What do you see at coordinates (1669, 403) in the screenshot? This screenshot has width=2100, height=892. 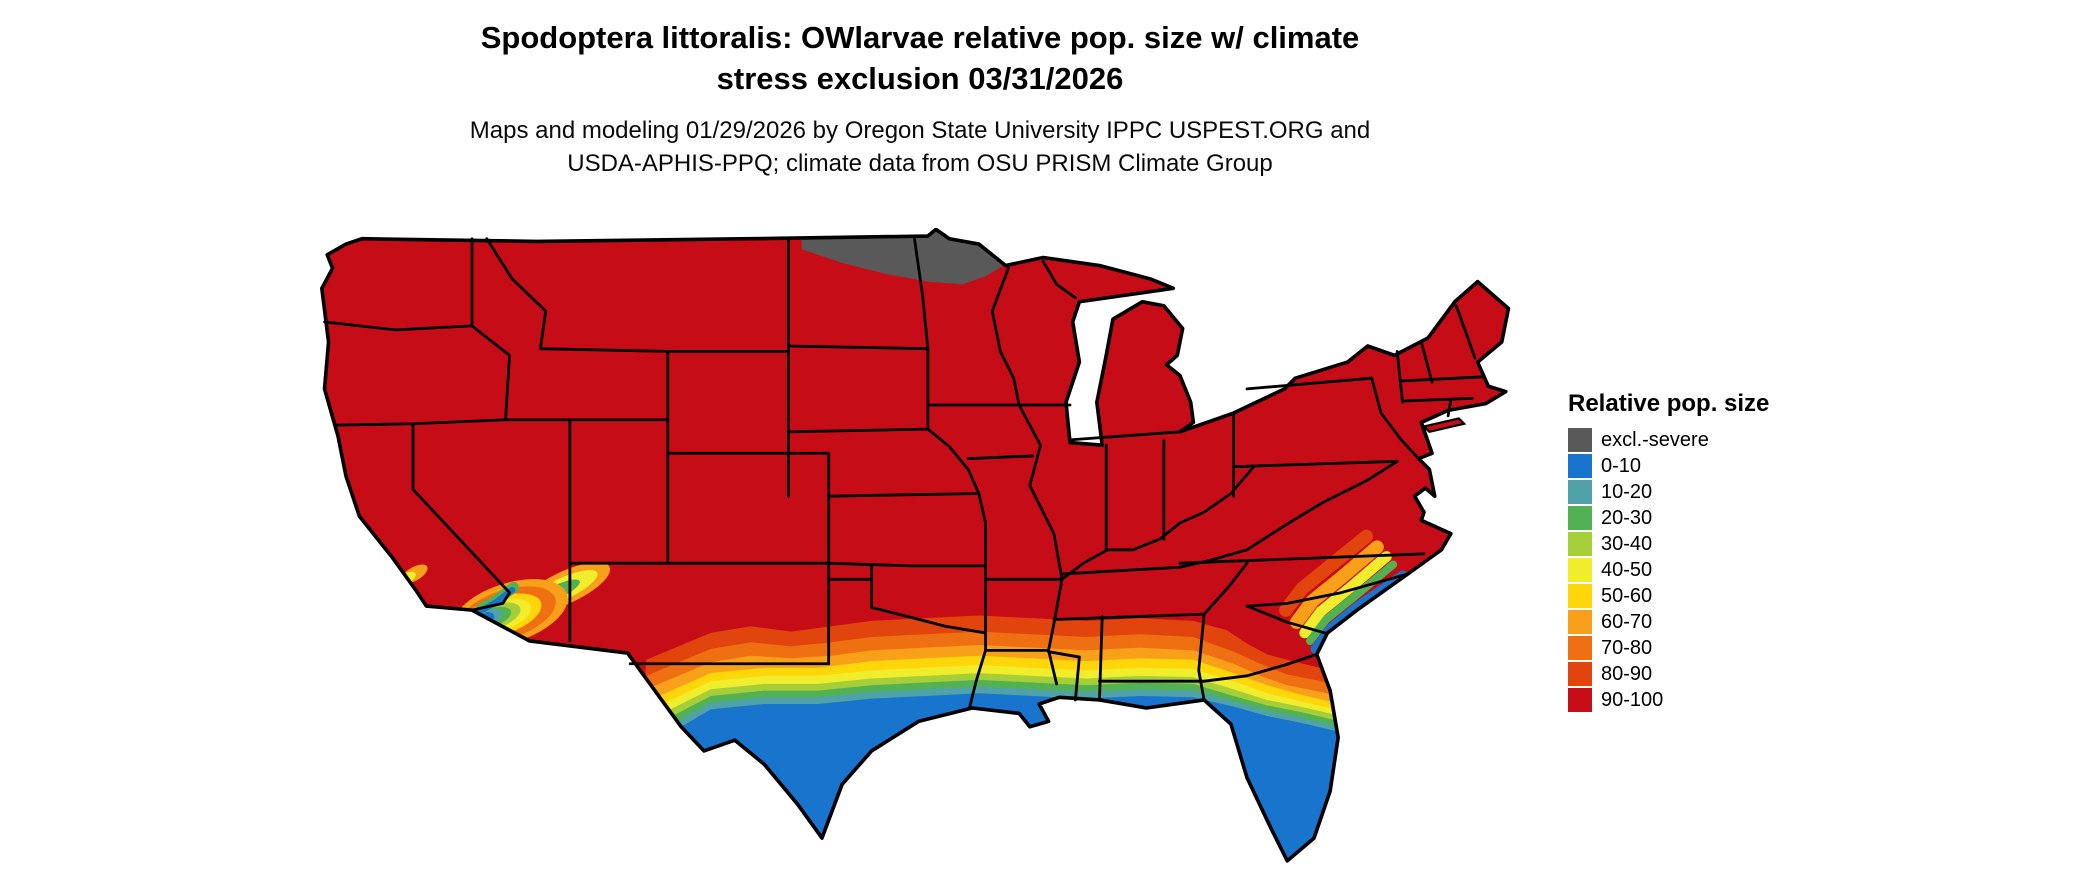 I see `legend-title: Relative pop. size` at bounding box center [1669, 403].